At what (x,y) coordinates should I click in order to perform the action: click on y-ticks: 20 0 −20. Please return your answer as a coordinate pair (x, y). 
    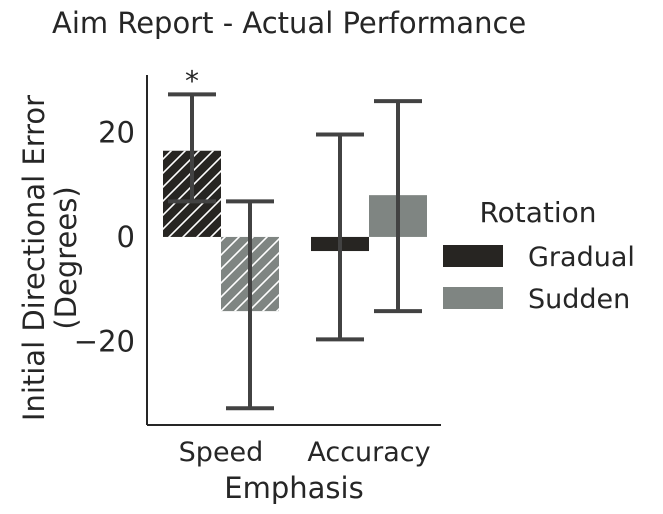
    Looking at the image, I should click on (104, 236).